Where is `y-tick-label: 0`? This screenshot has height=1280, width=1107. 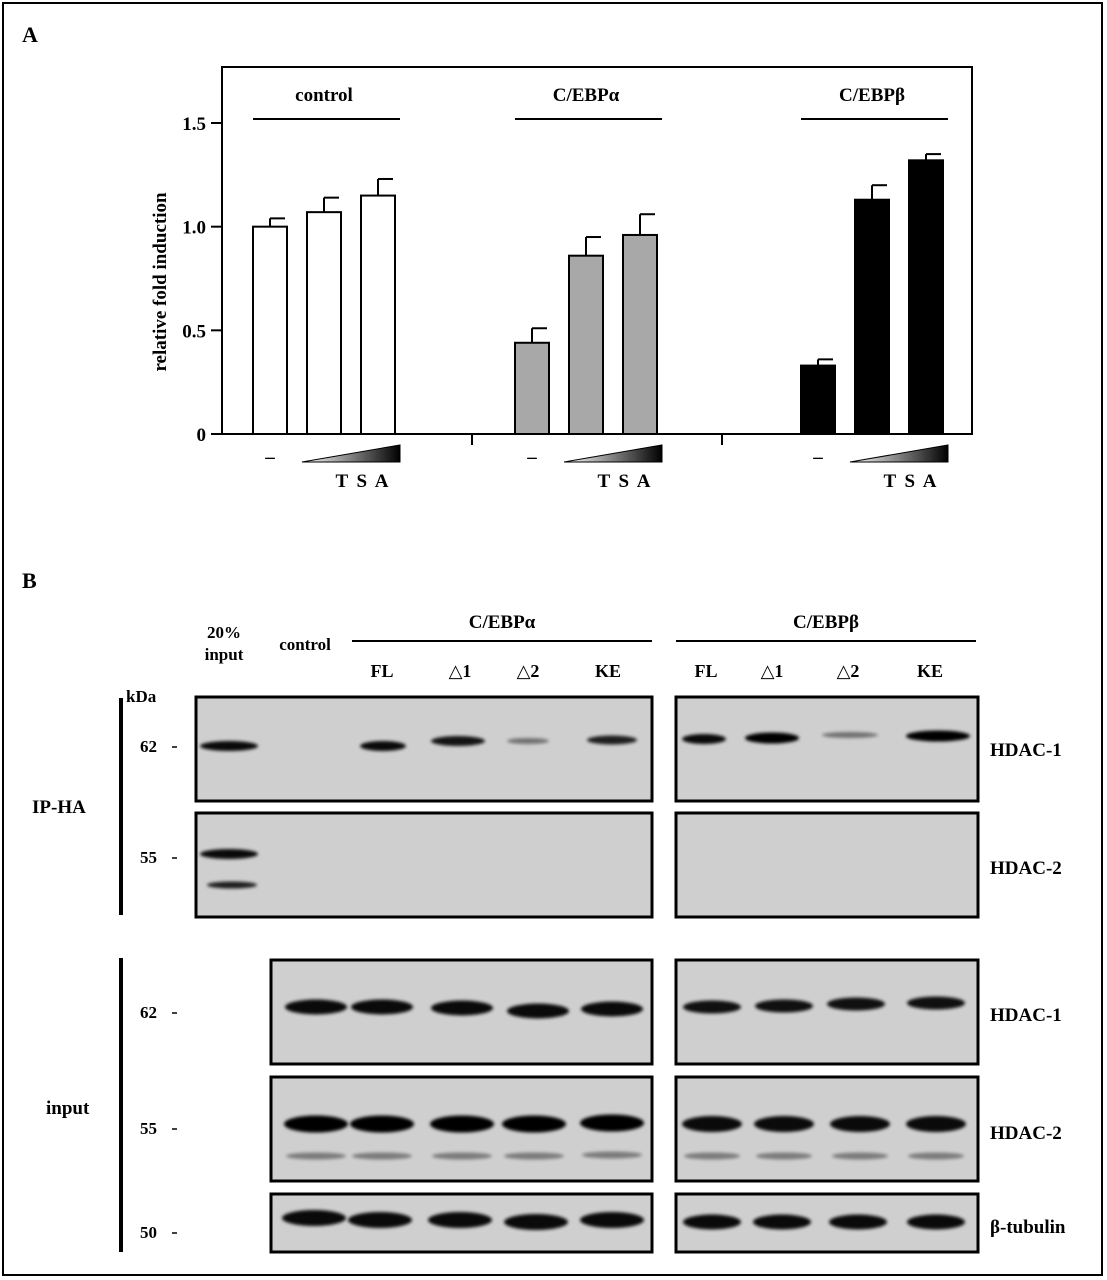
y-tick-label: 0 is located at coordinates (202, 435).